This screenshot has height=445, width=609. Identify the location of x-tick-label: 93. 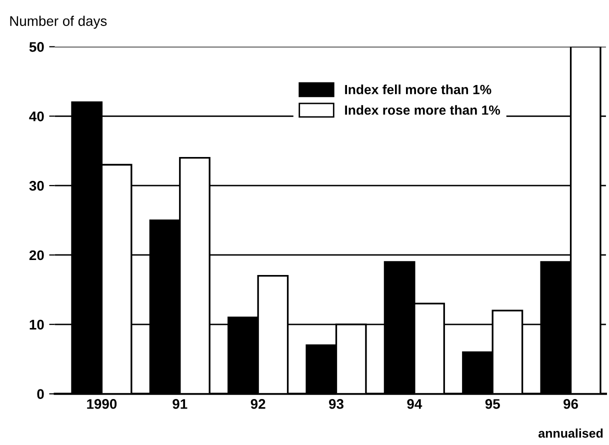
(336, 404).